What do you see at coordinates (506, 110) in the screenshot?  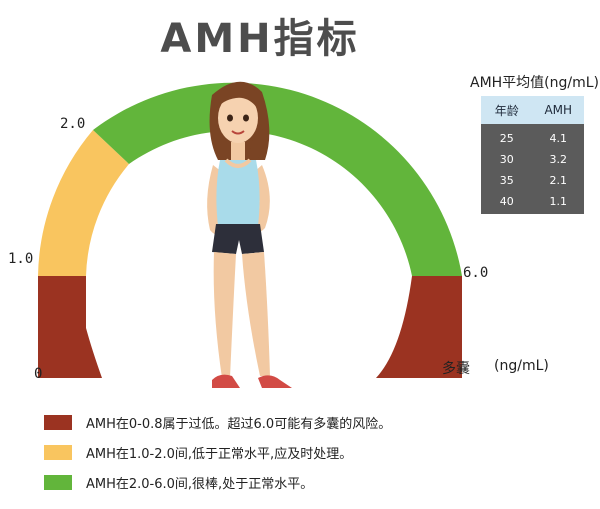 I see `header-age: 年龄` at bounding box center [506, 110].